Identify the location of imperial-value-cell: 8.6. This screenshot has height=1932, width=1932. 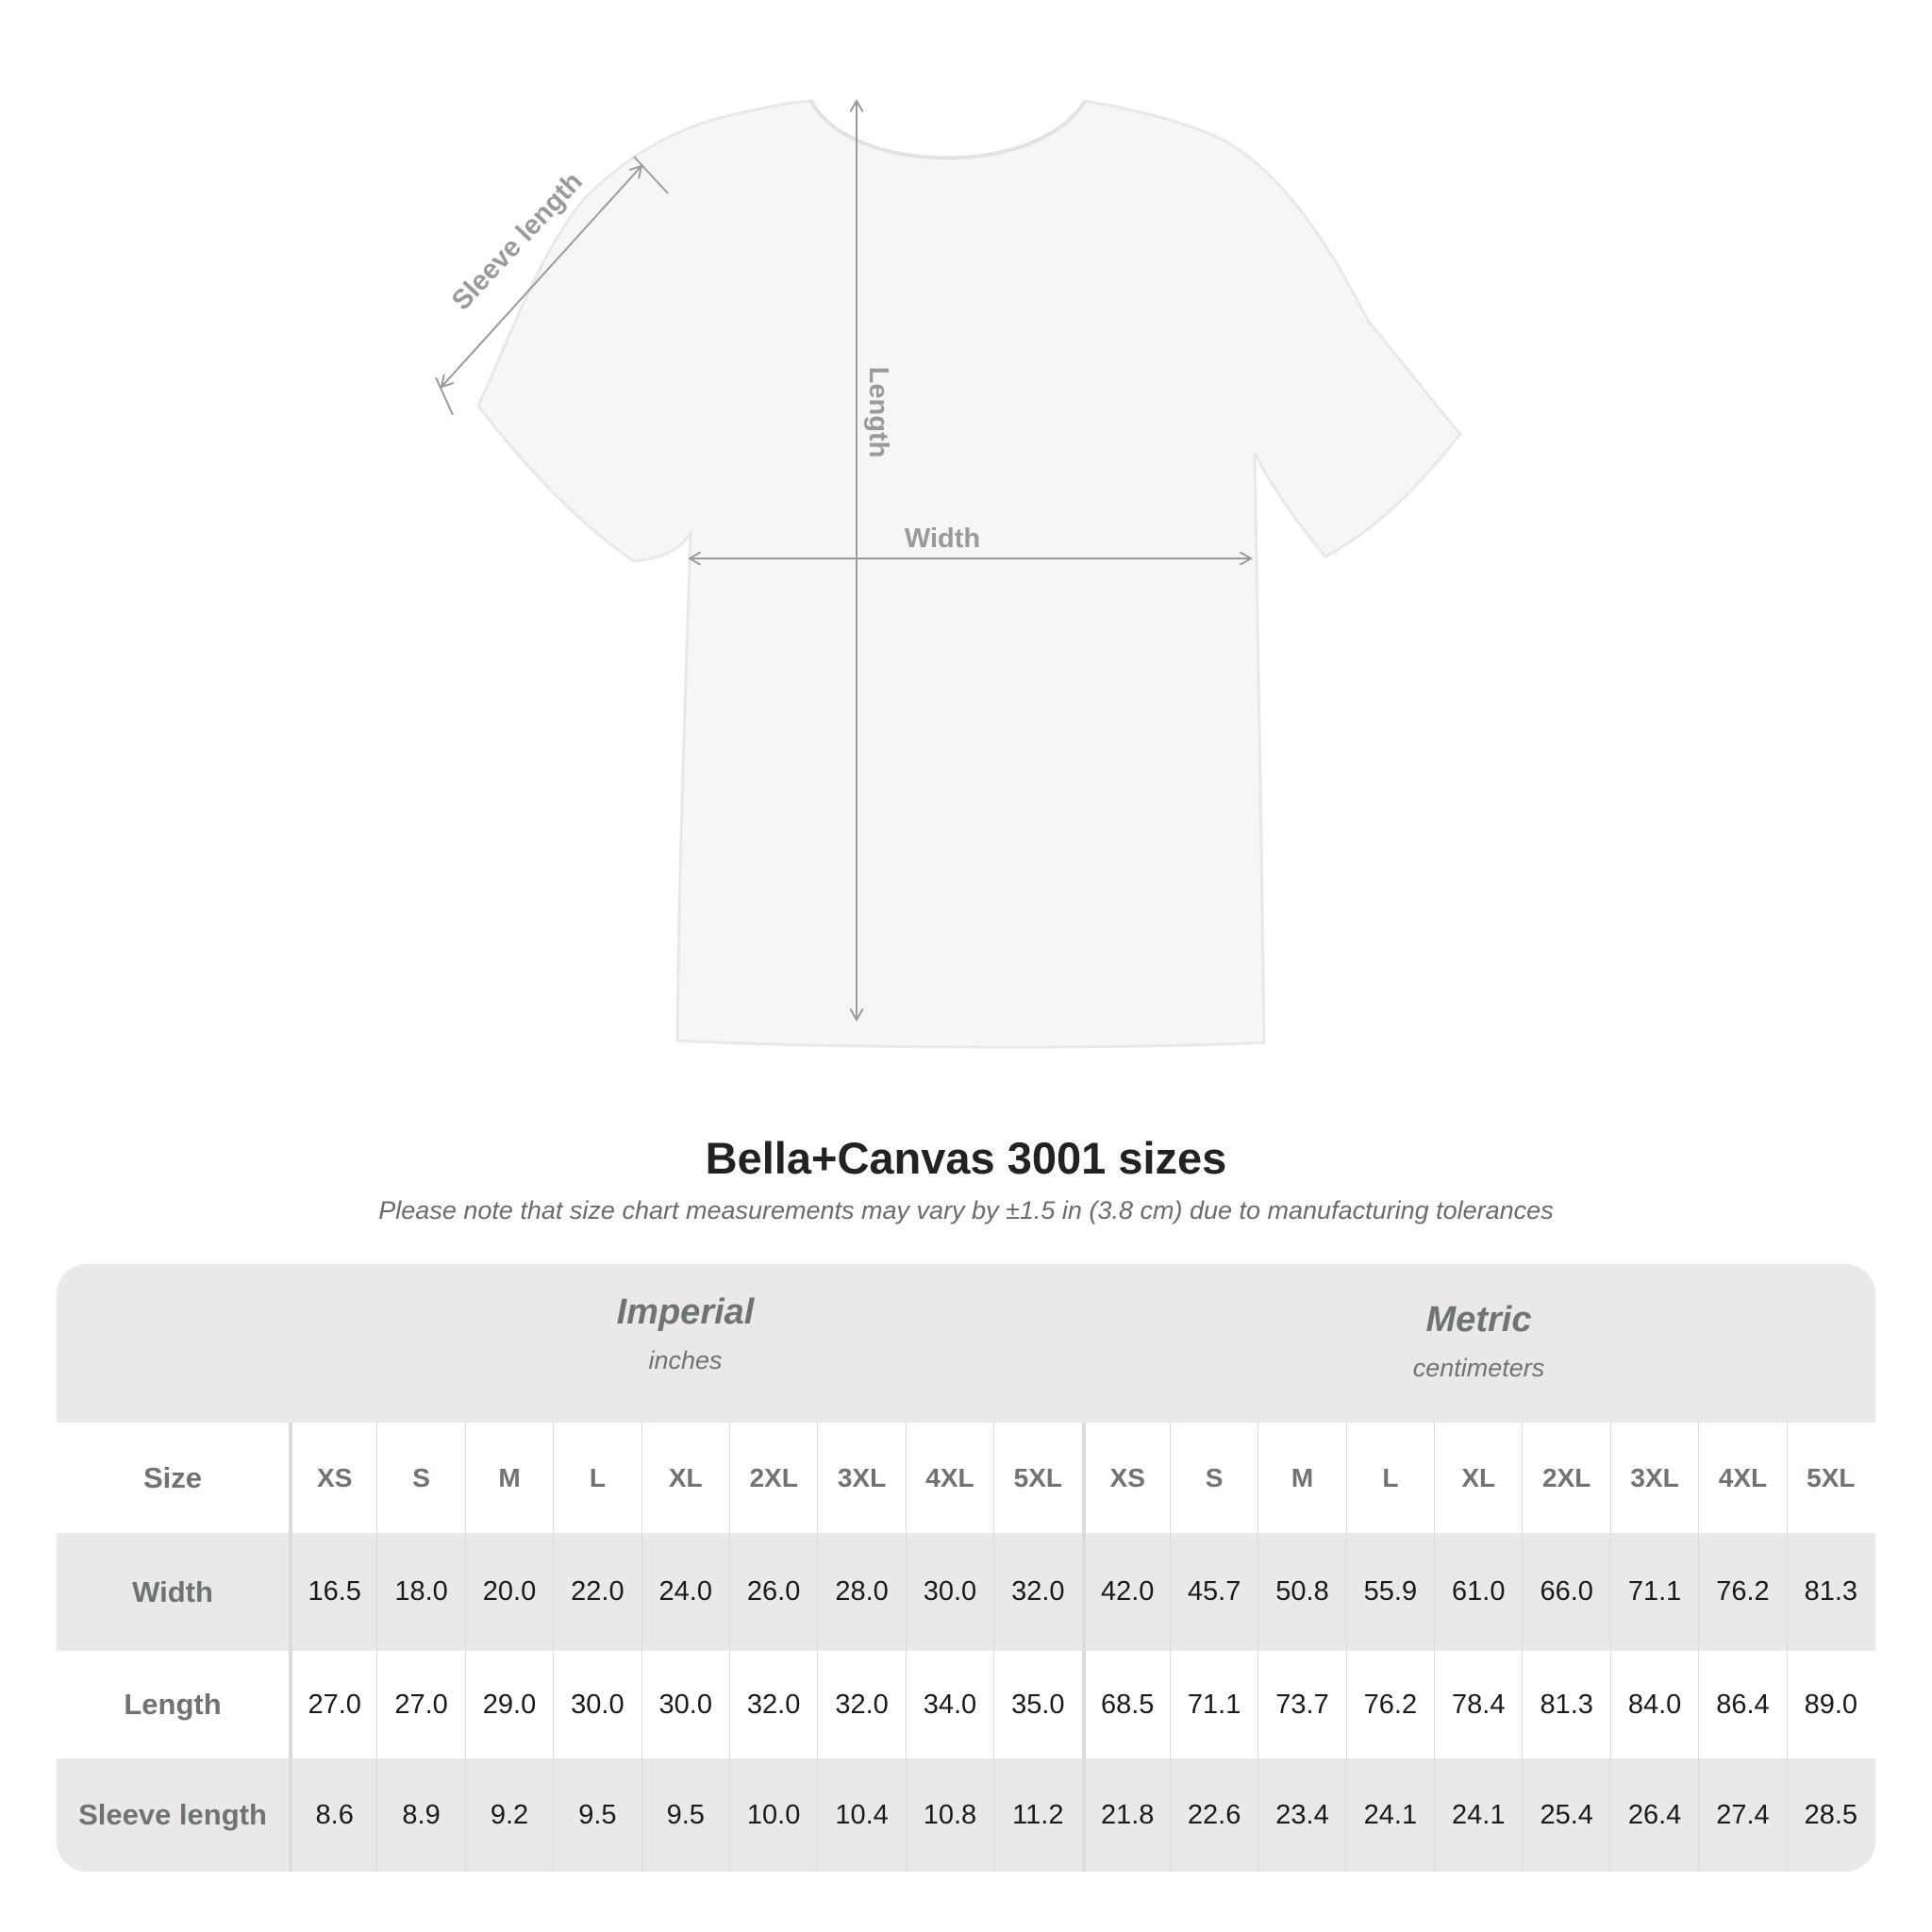
(333, 1815).